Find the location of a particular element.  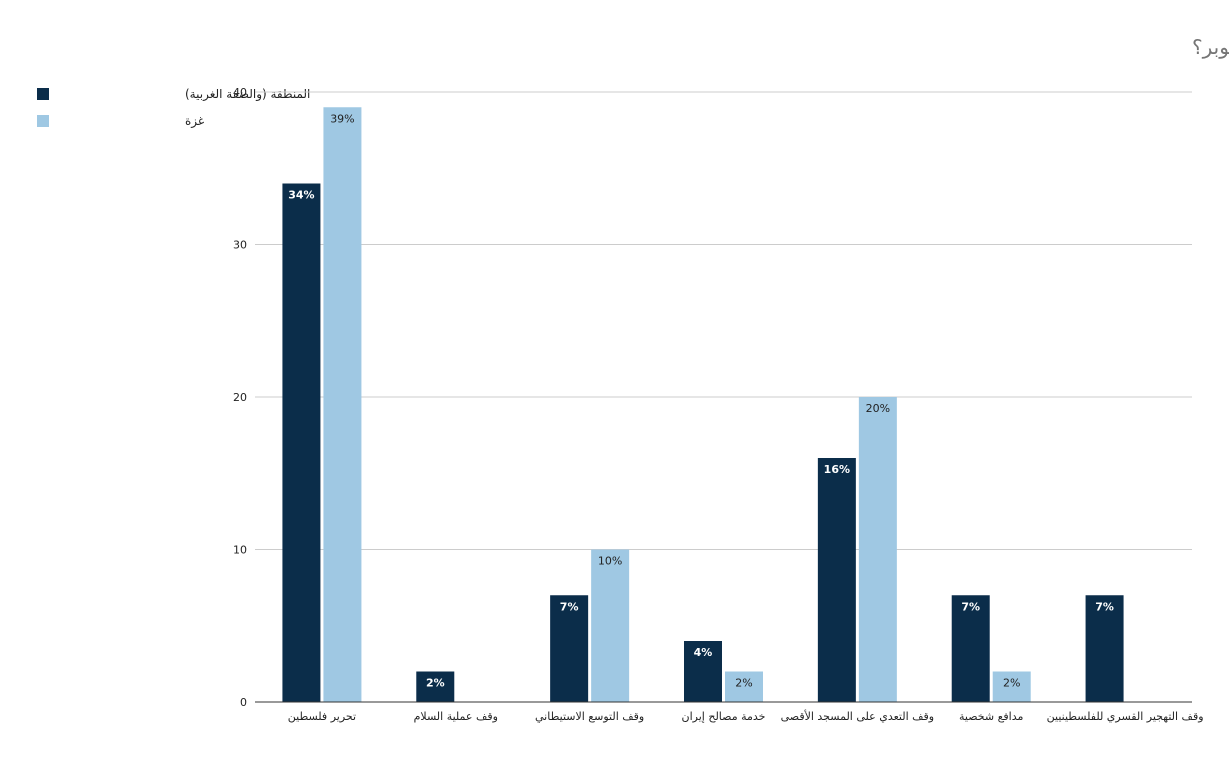

x-category-label: وقف التعدي على المسجد الأقصى is located at coordinates (857, 716).